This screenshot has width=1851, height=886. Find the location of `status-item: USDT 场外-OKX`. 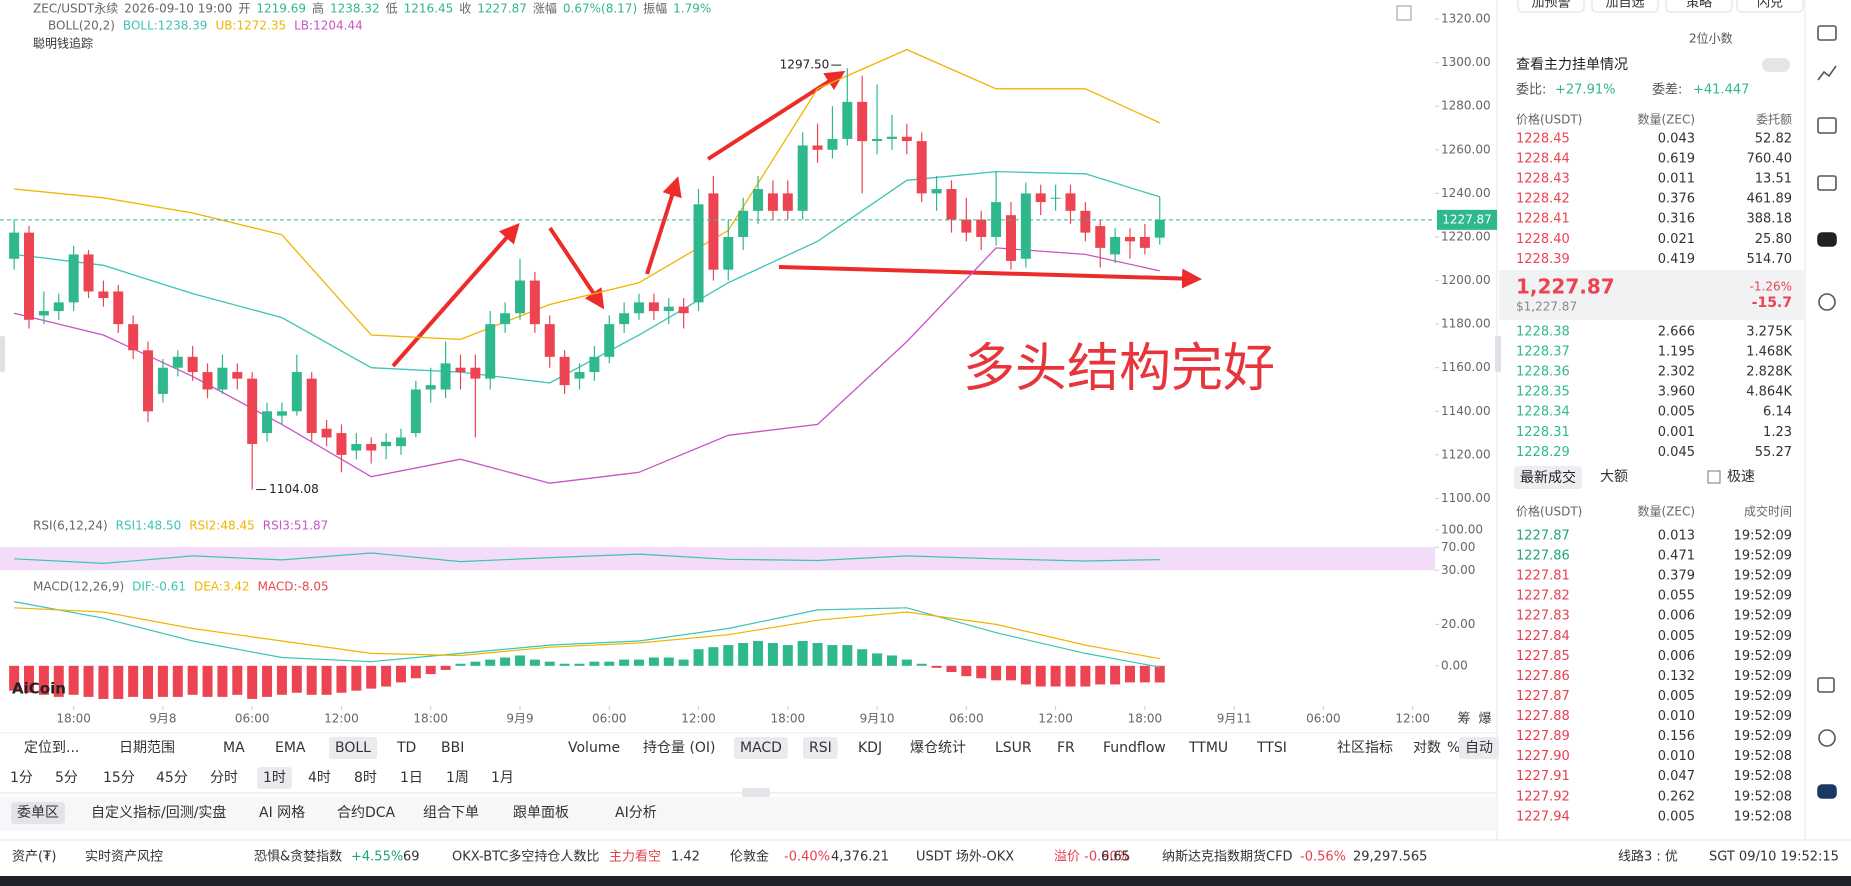

status-item: USDT 场外-OKX is located at coordinates (965, 857).